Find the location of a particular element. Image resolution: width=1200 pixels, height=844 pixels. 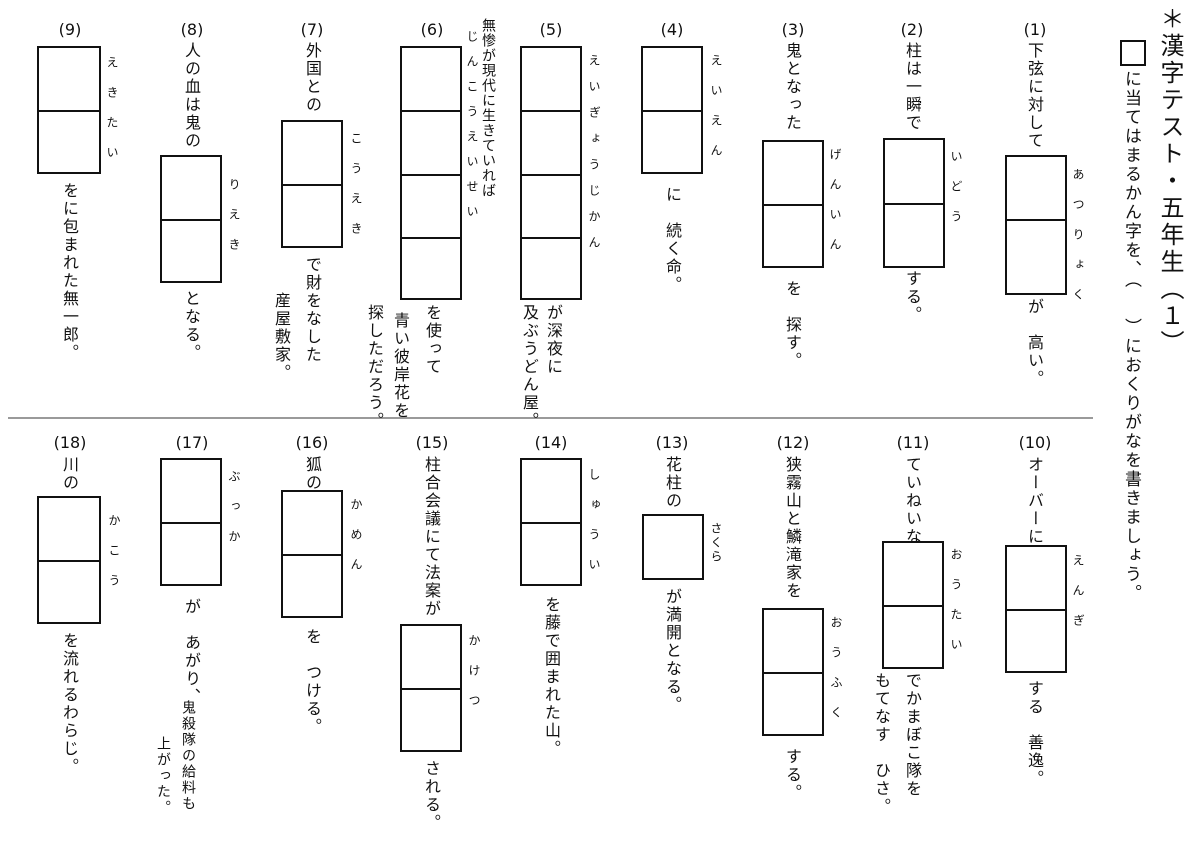

worksheet-title: ＊漢字テスト・五年生（１） is located at coordinates (1170, 181).